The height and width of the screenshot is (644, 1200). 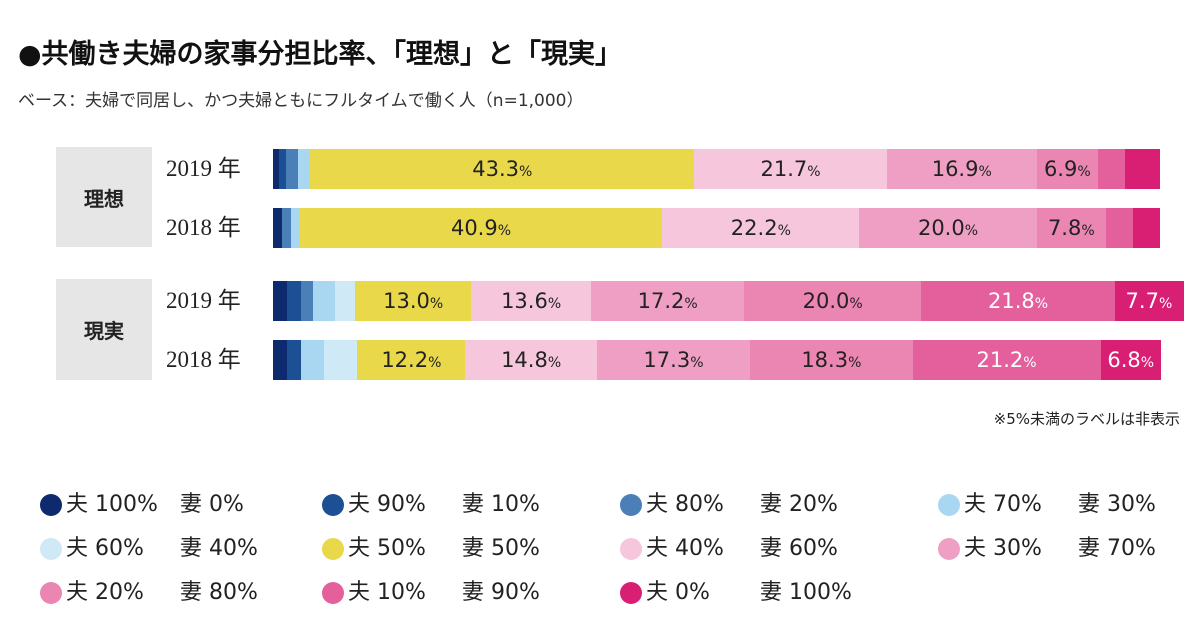 I want to click on data-label: 22.2%, so click(x=760, y=228).